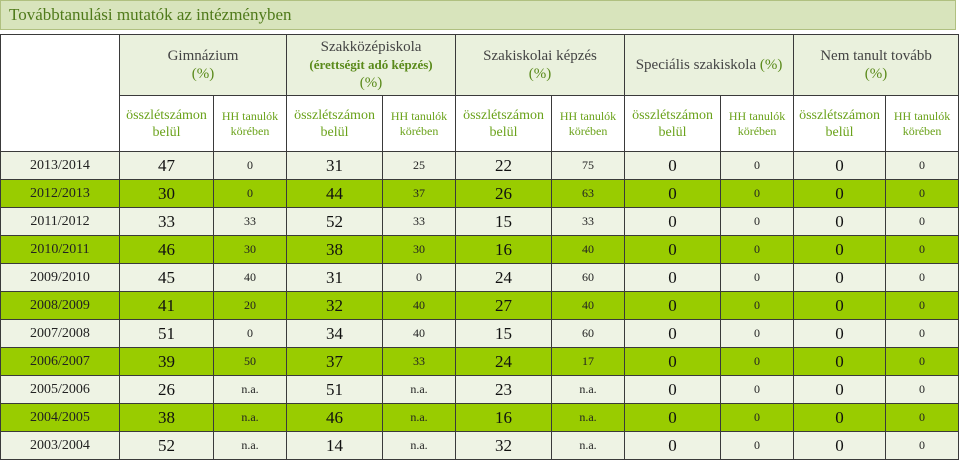 This screenshot has height=460, width=960. Describe the element at coordinates (335, 193) in the screenshot. I see `value-cell: 44` at that location.